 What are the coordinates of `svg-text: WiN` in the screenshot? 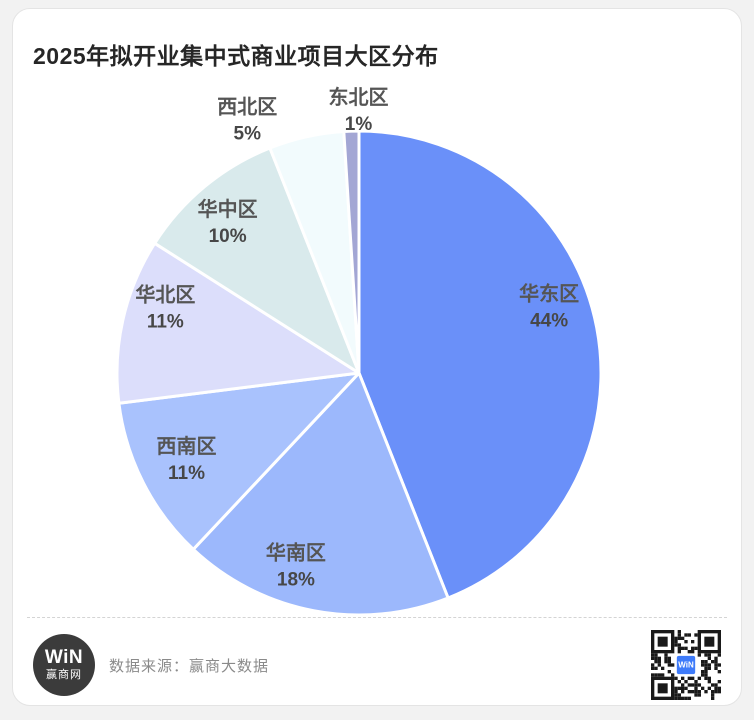 It's located at (686, 665).